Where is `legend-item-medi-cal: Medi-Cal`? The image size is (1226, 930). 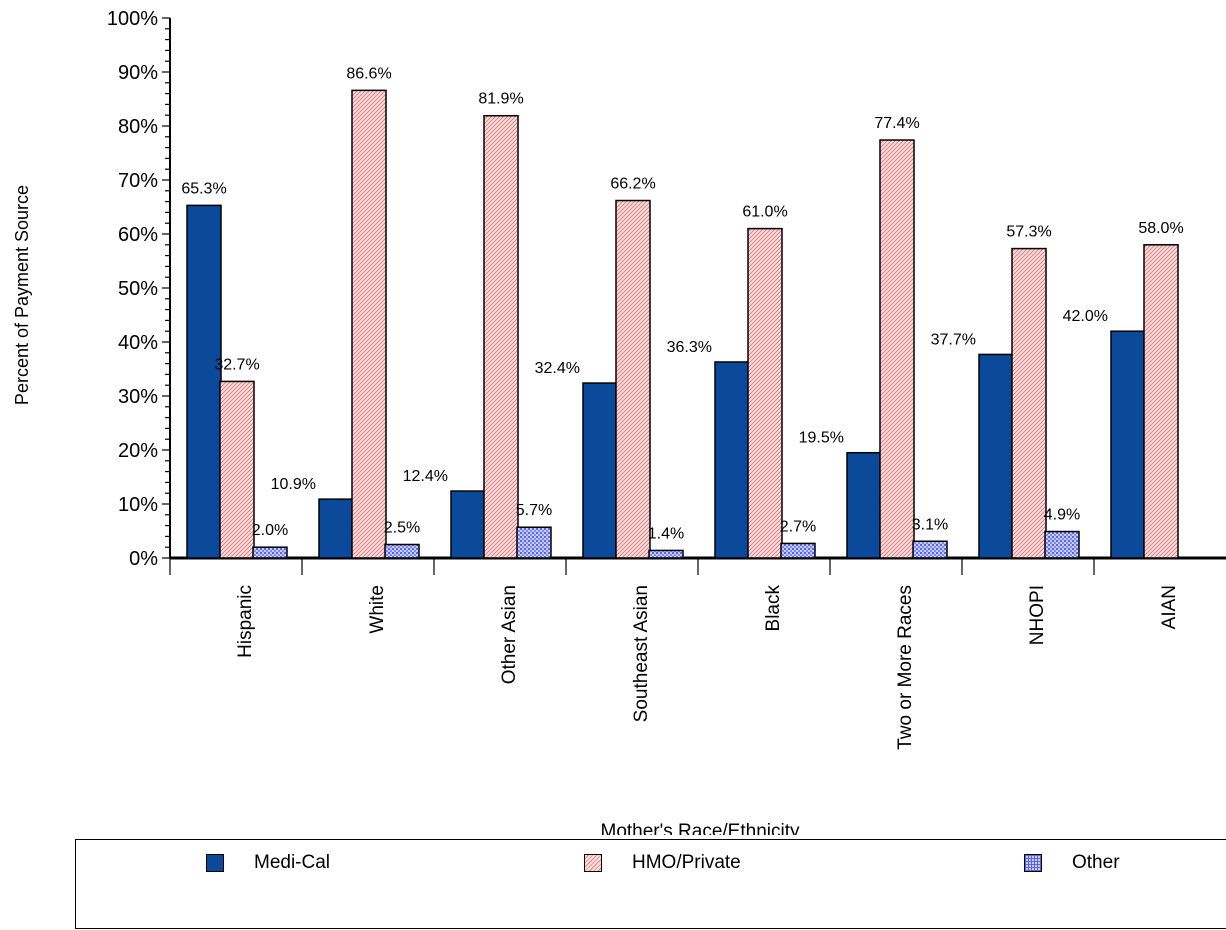 legend-item-medi-cal: Medi-Cal is located at coordinates (268, 863).